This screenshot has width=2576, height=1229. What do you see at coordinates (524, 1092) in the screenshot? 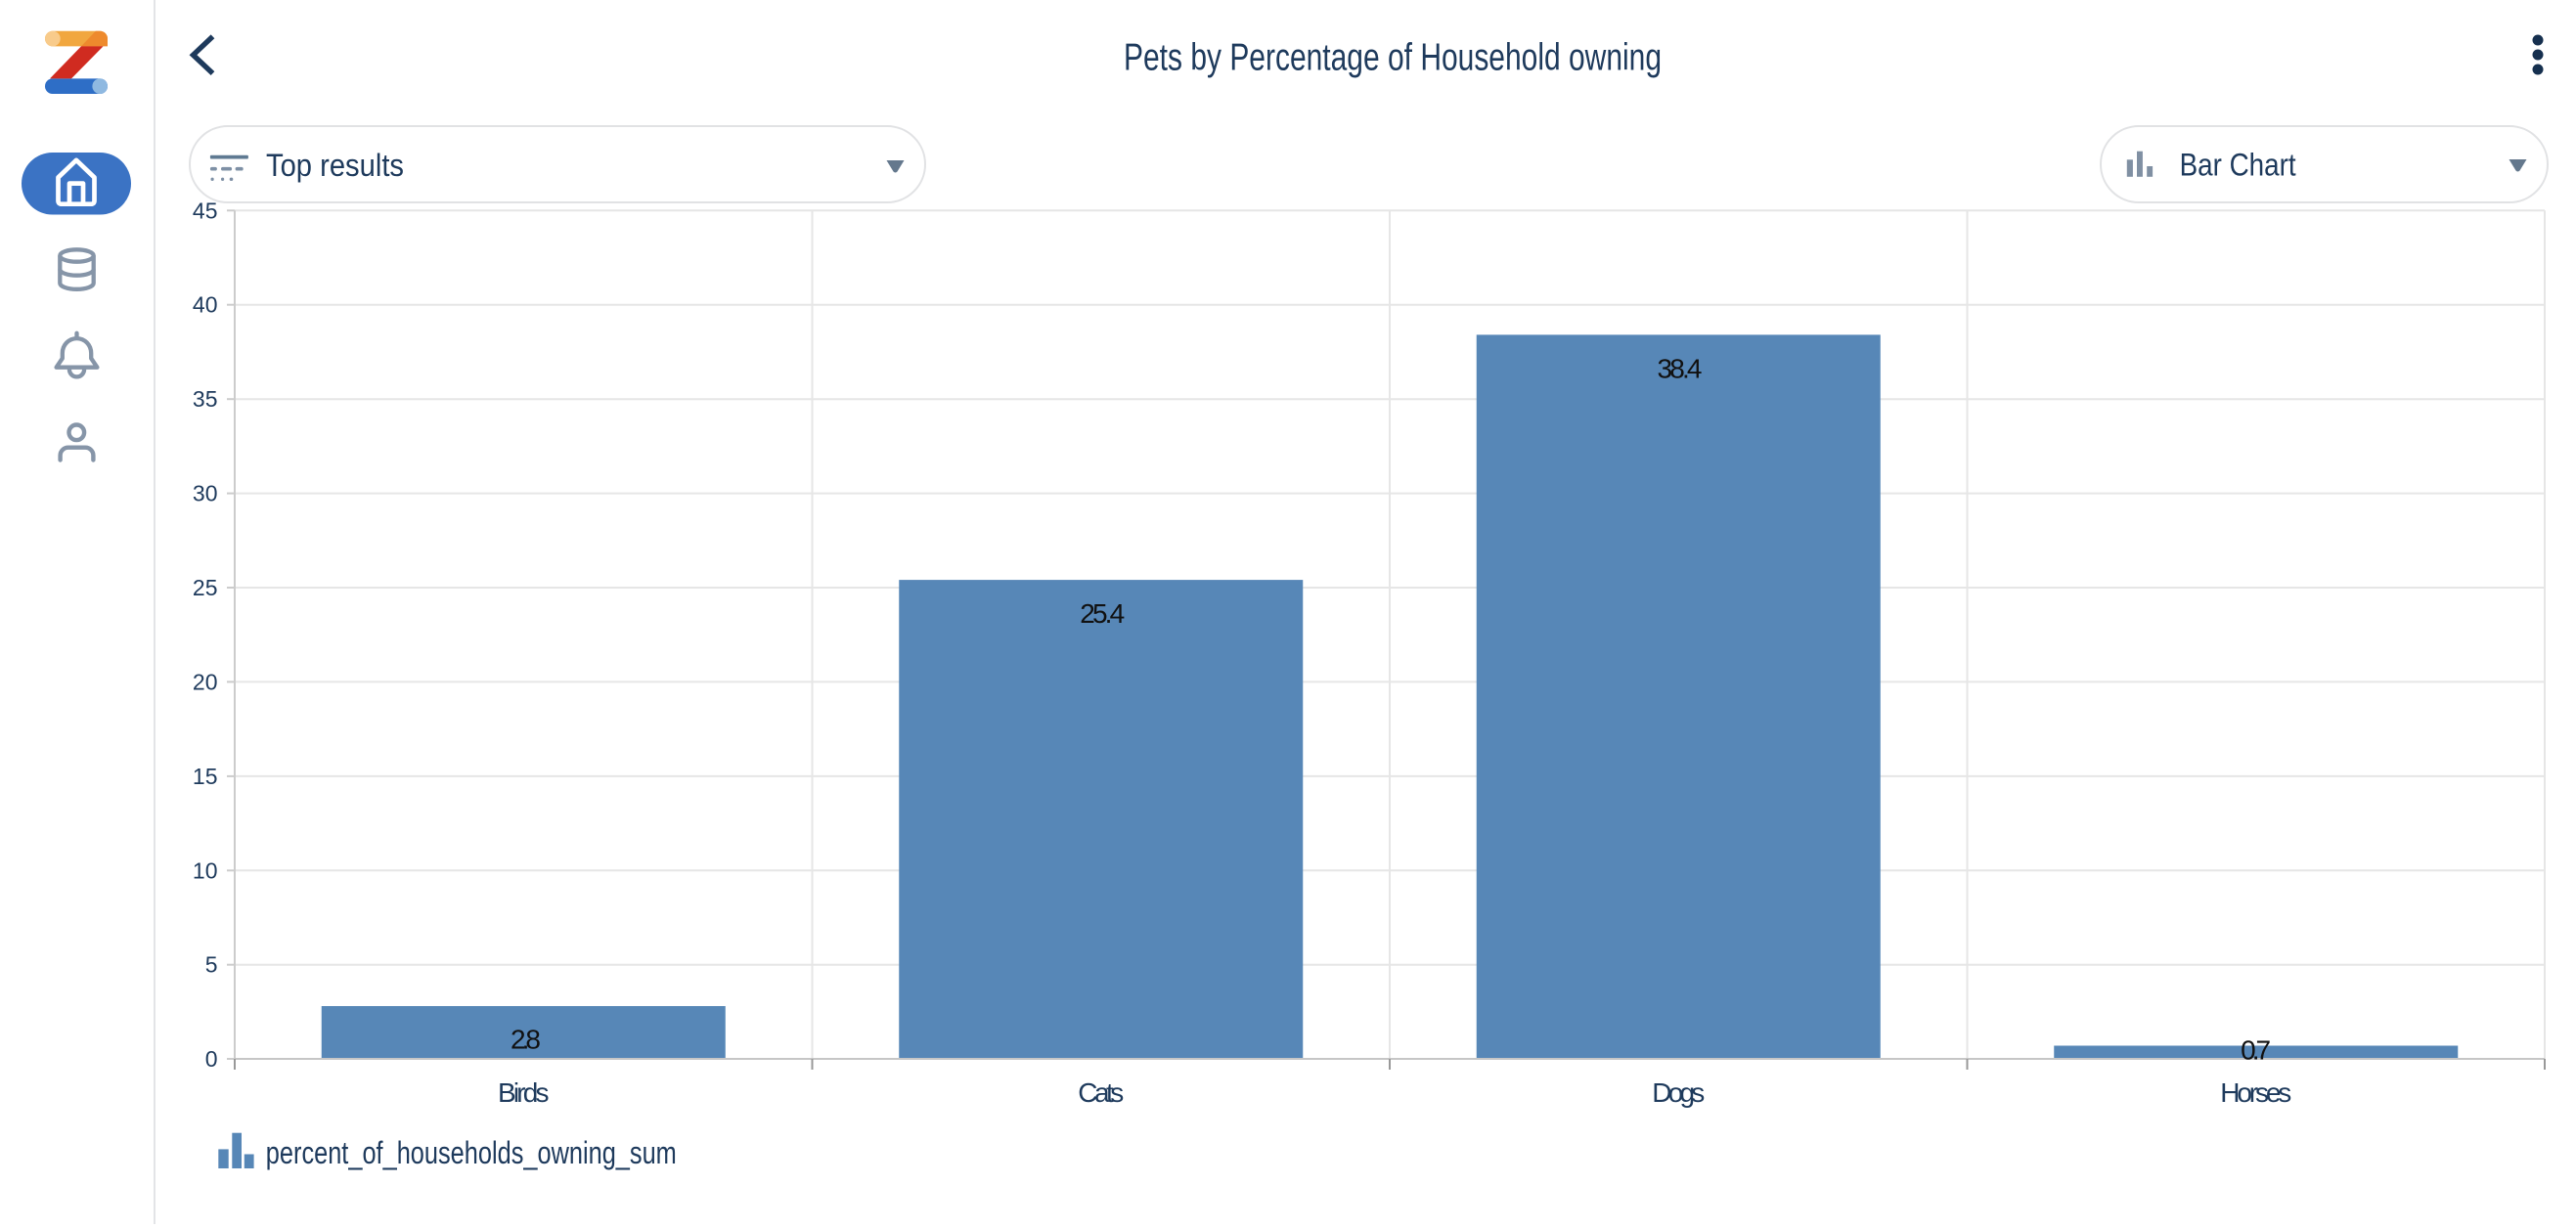
I see `svg-text: Birds` at bounding box center [524, 1092].